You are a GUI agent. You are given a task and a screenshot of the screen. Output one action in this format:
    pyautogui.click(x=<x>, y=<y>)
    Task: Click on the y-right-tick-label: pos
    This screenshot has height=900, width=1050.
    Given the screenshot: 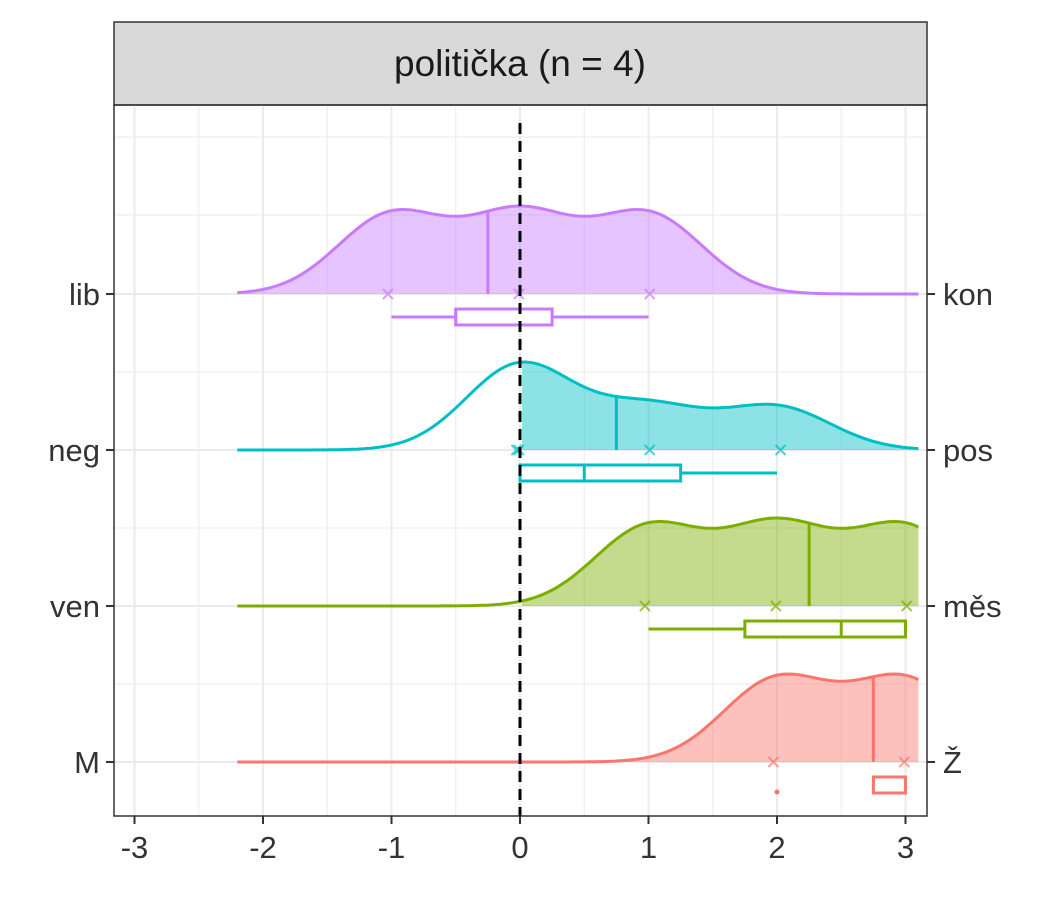 What is the action you would take?
    pyautogui.click(x=968, y=450)
    